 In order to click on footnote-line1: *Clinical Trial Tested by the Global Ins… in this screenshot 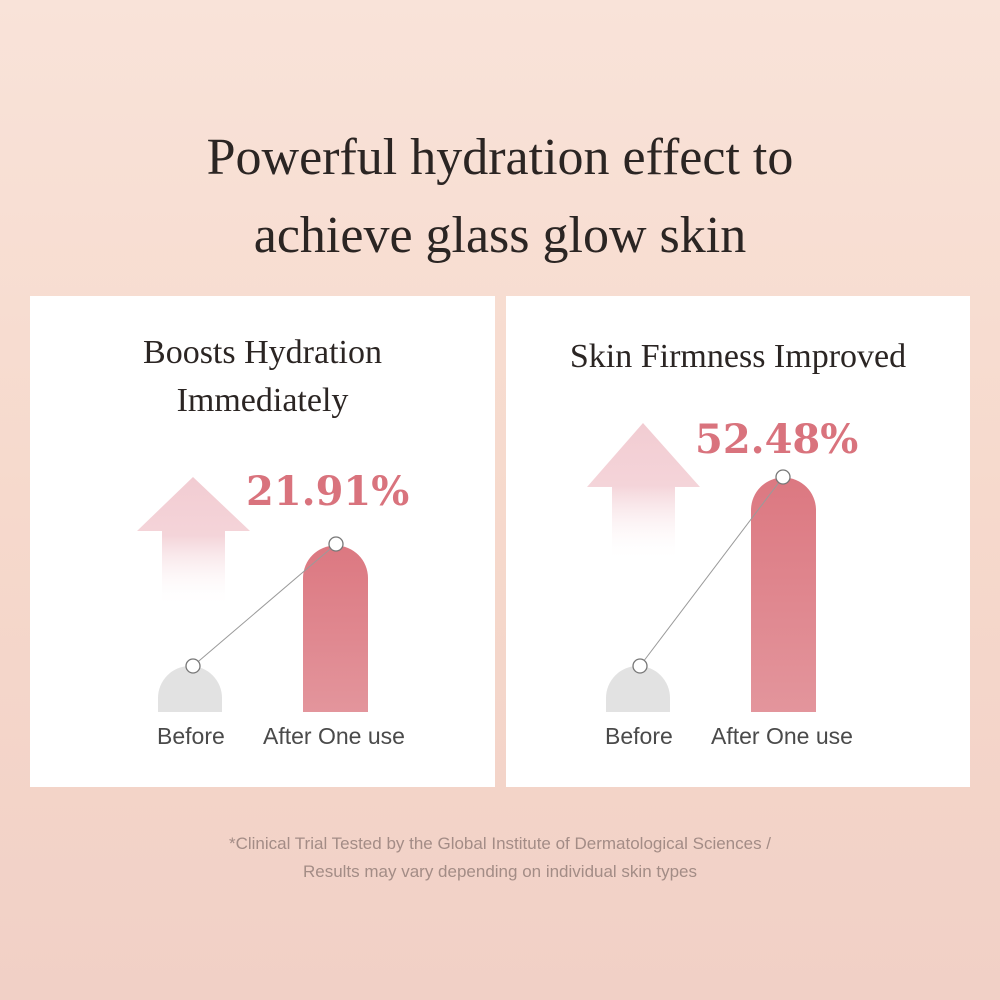, I will do `click(500, 843)`.